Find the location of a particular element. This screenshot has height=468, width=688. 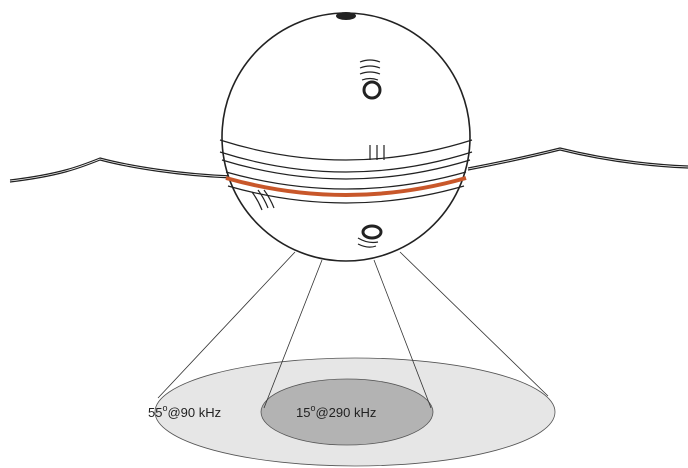

wide-beam-label: 55o@90 kHz is located at coordinates (184, 411).